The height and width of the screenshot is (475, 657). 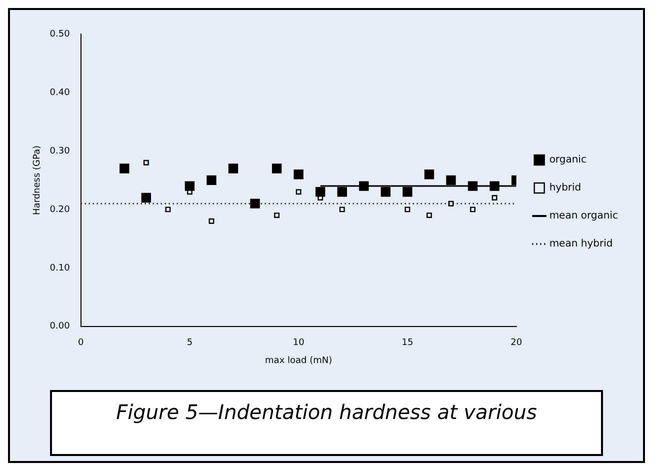 What do you see at coordinates (60, 268) in the screenshot?
I see `y-tick-label: 0.10` at bounding box center [60, 268].